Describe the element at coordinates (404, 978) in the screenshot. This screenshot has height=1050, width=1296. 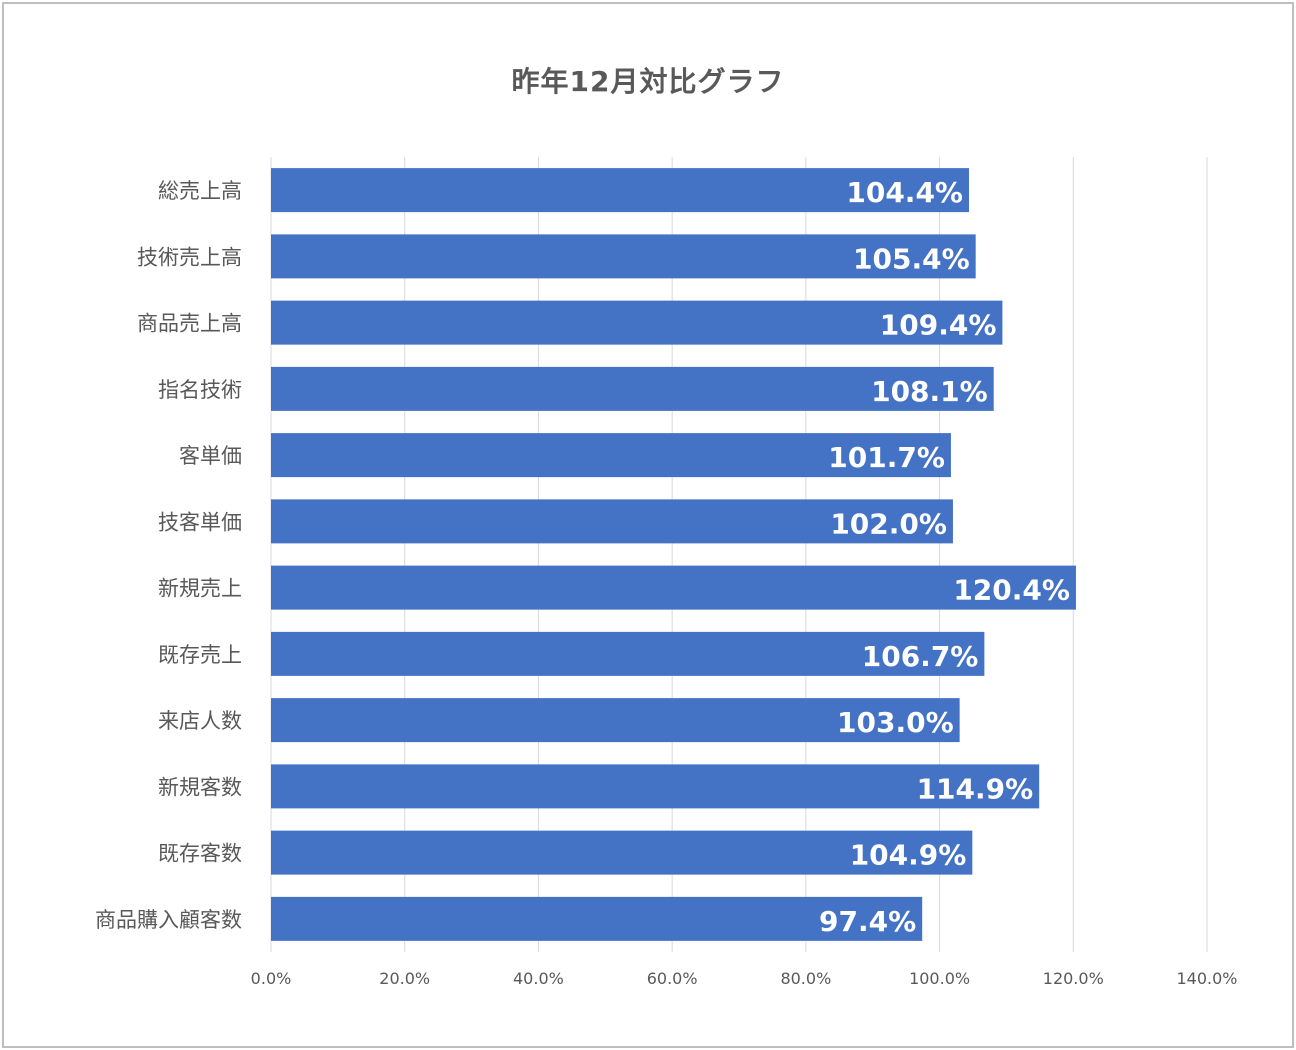
I see `x-tick-label: 20.0%` at that location.